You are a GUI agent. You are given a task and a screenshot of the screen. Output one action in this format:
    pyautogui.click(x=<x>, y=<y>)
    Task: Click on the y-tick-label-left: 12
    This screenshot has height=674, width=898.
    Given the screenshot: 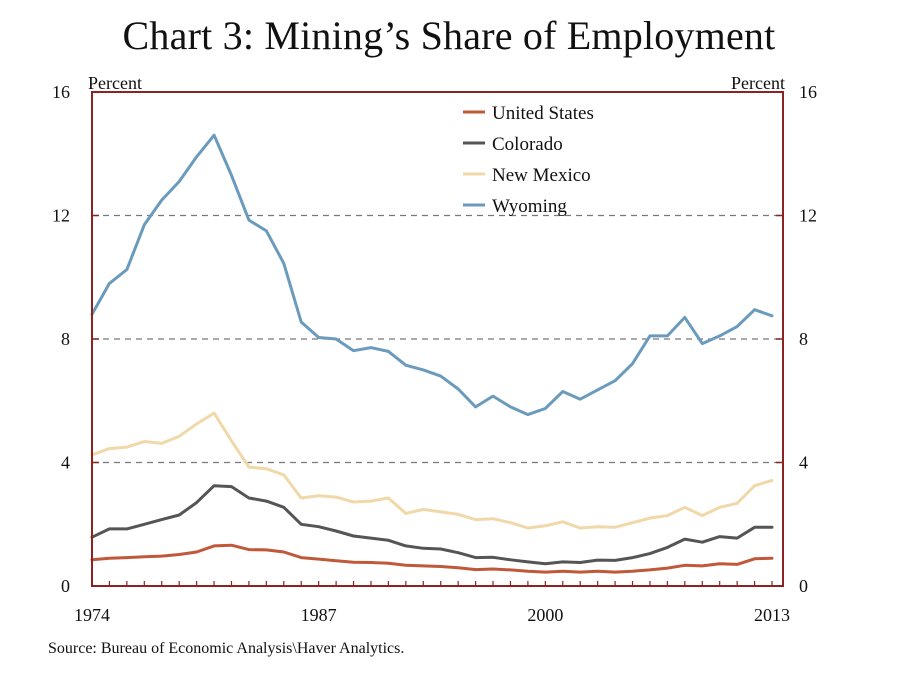 What is the action you would take?
    pyautogui.click(x=61, y=216)
    